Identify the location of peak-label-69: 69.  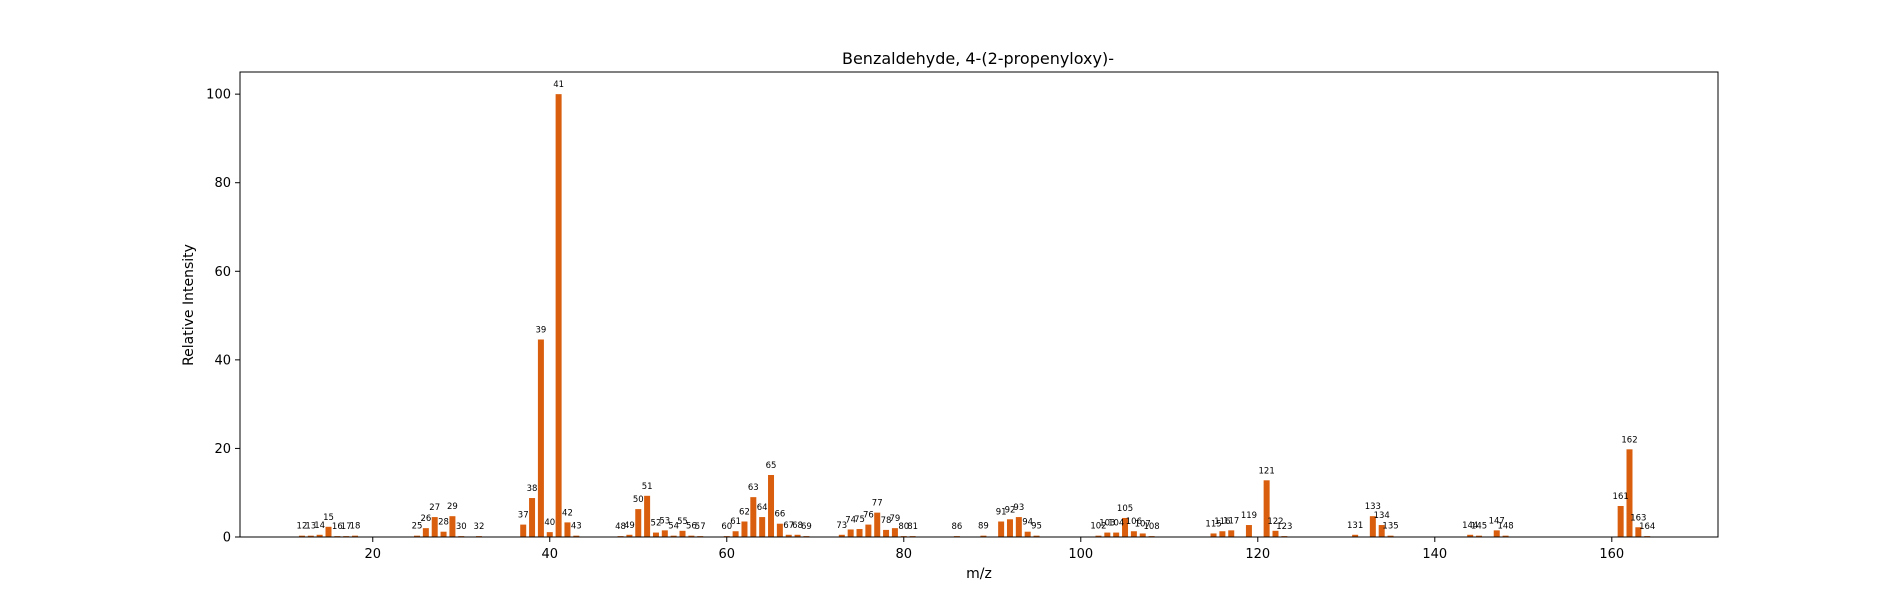
(806, 527).